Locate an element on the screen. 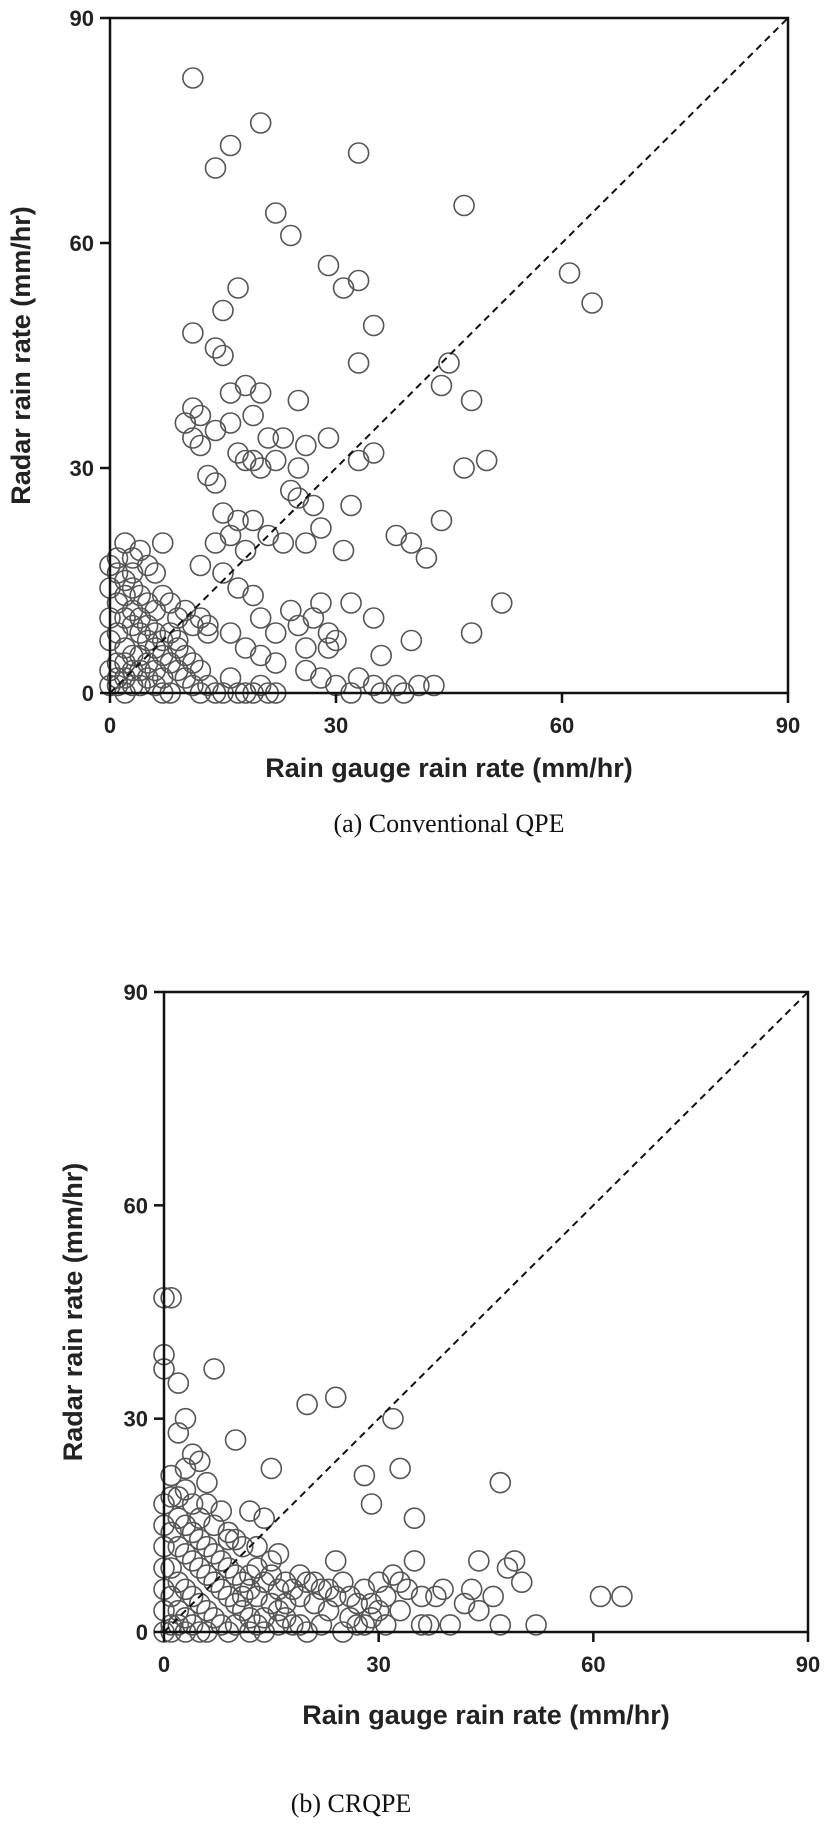 The image size is (827, 1830). y-tick-label: 60 is located at coordinates (82, 243).